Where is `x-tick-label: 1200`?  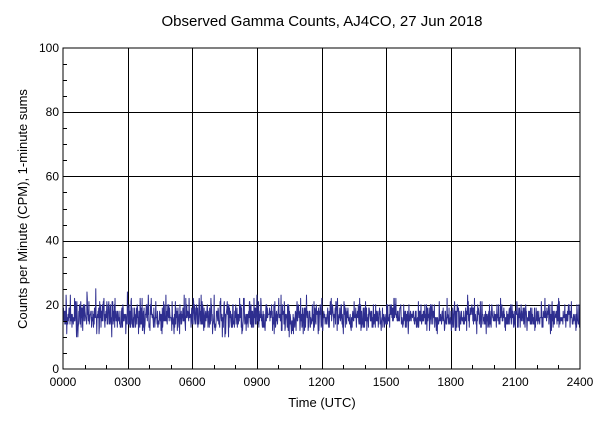
x-tick-label: 1200 is located at coordinates (321, 382).